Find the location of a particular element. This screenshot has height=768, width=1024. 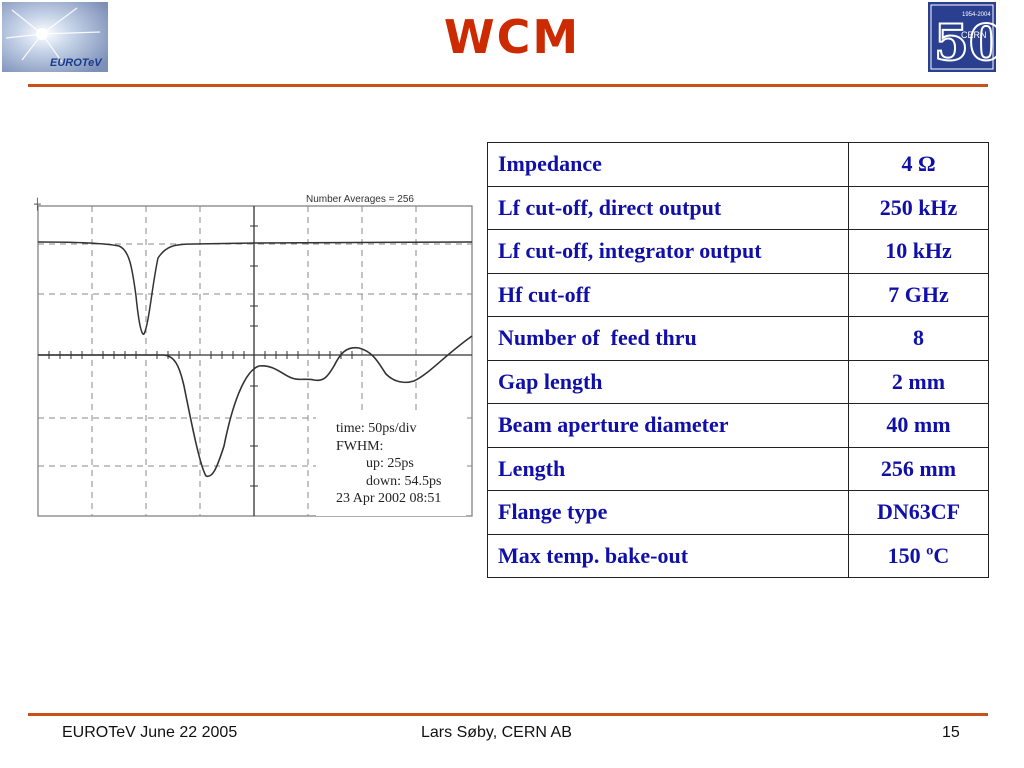

footer-author: Lars Søby, CERN AB is located at coordinates (496, 732).